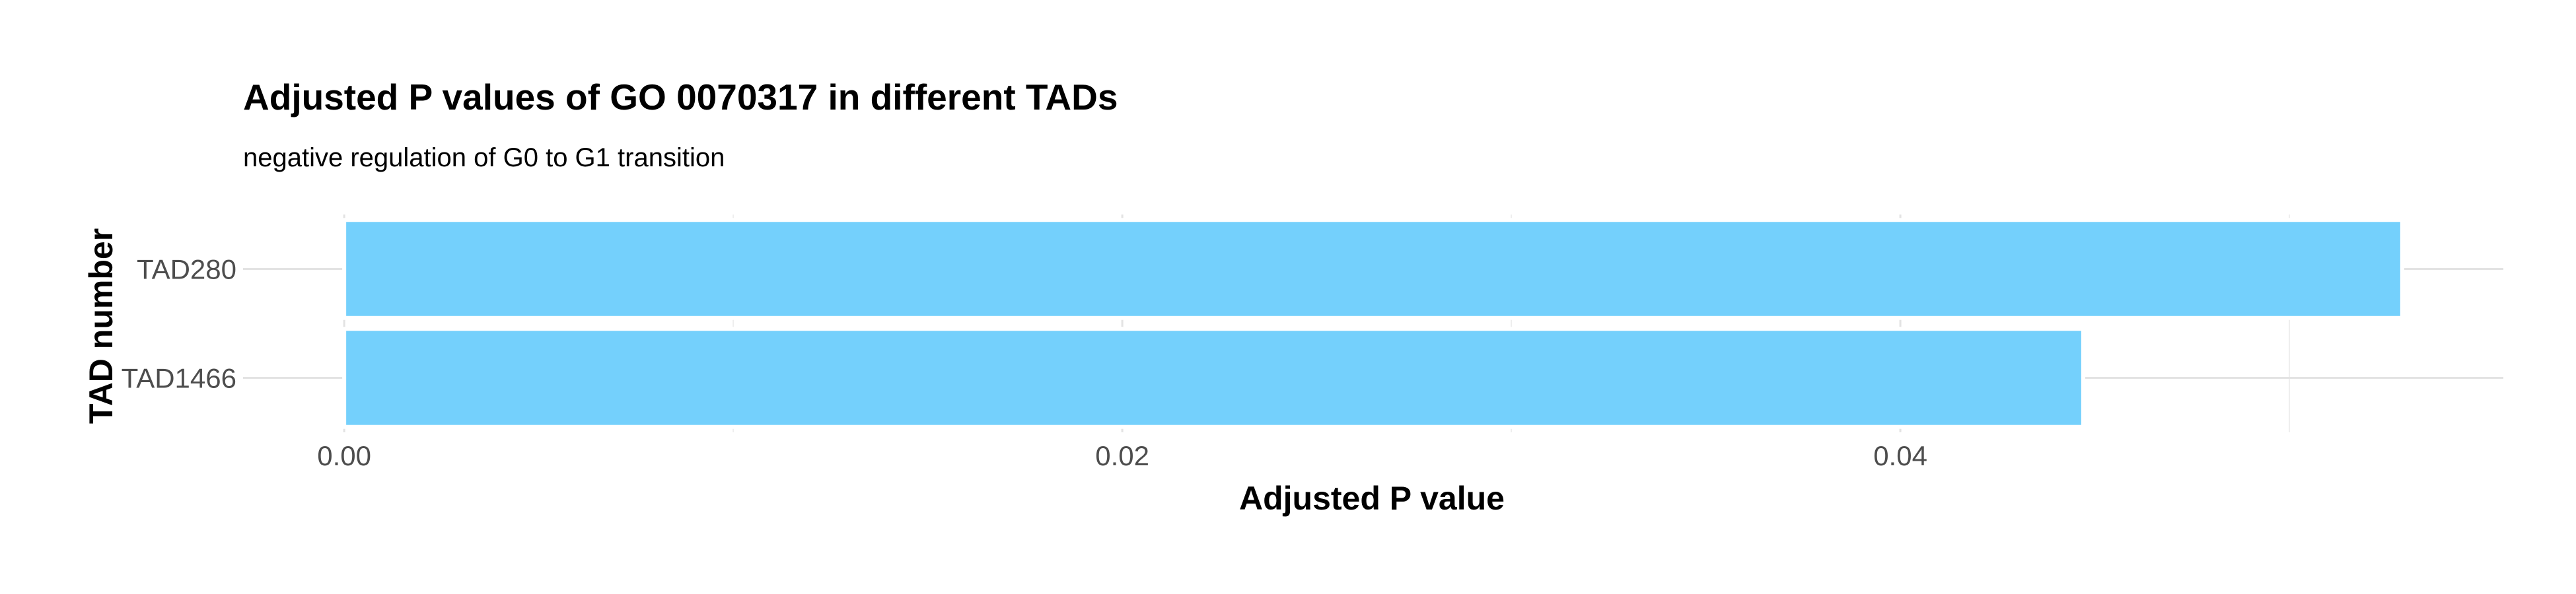  I want to click on x-tick-label: 0.04, so click(1900, 455).